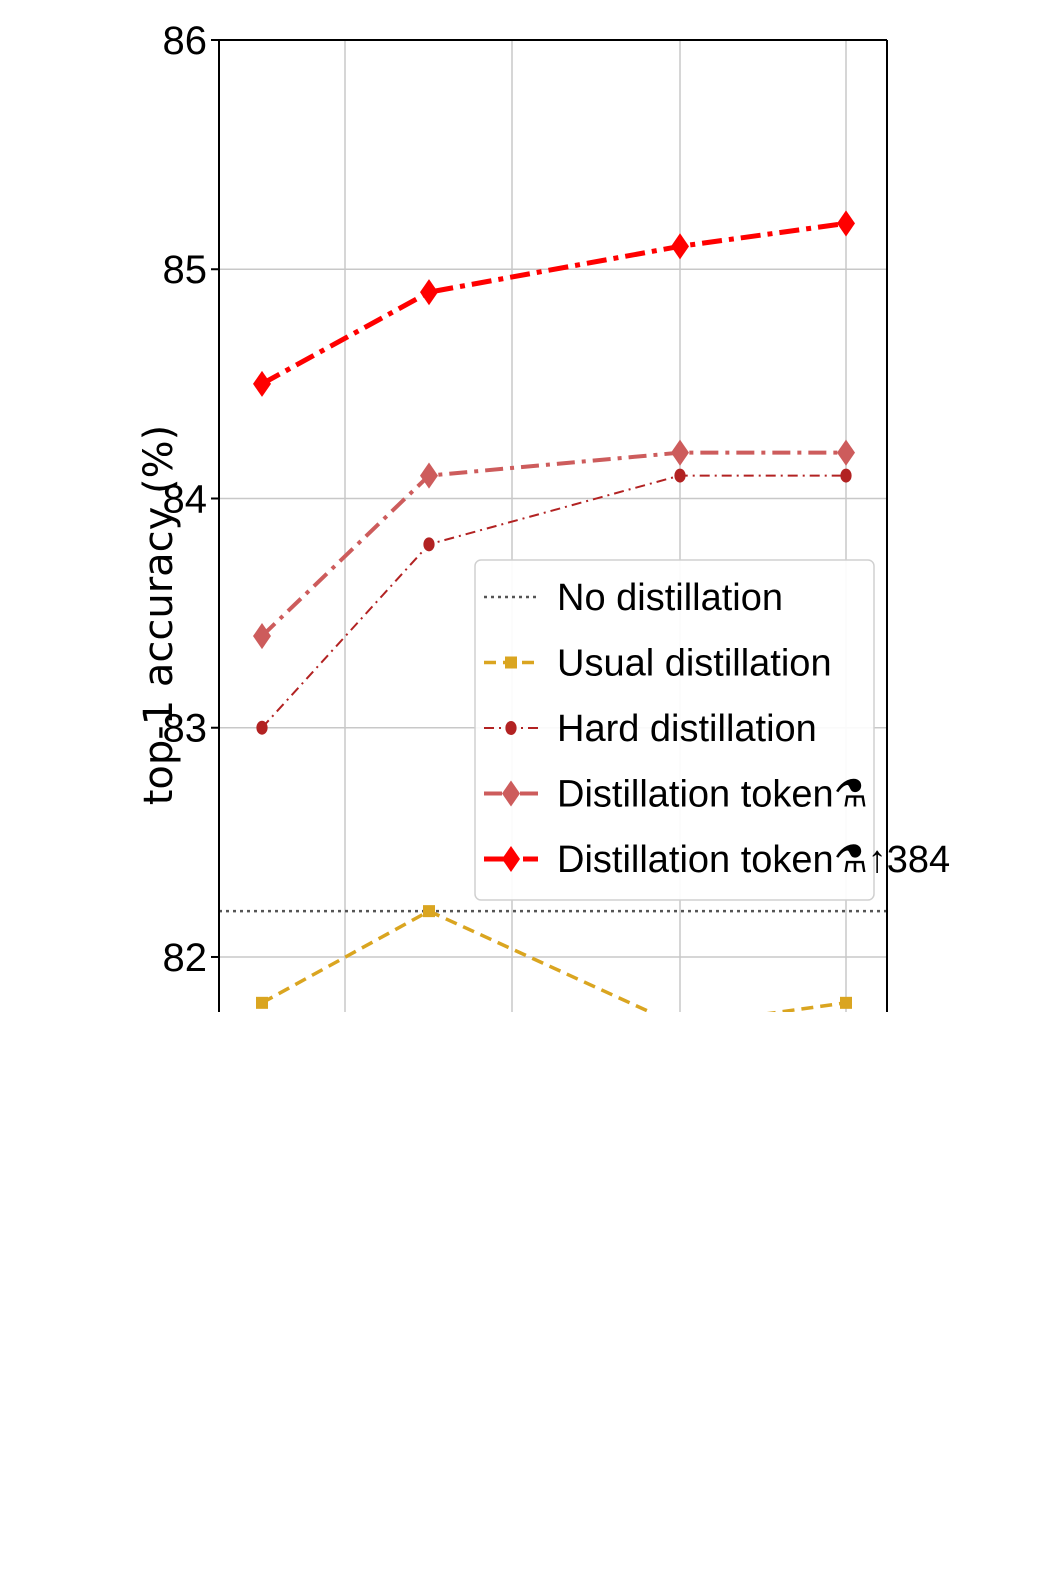 This screenshot has height=1592, width=1055. What do you see at coordinates (159, 615) in the screenshot?
I see `y-axis-label: top-1 accuracy (%)` at bounding box center [159, 615].